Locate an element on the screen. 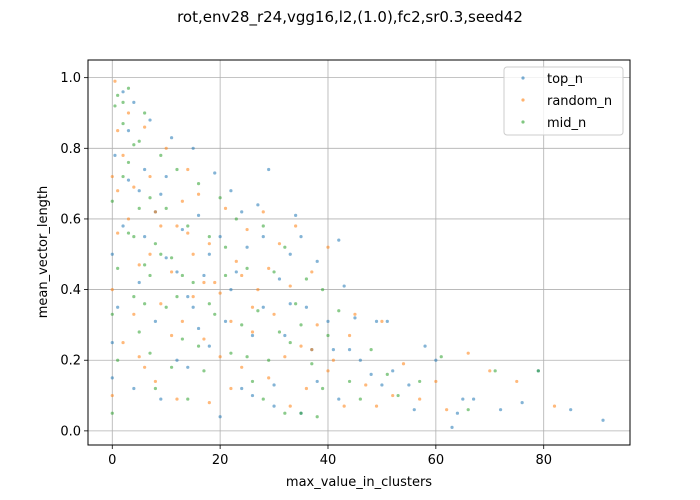  x-tick-label: 40 is located at coordinates (328, 460).